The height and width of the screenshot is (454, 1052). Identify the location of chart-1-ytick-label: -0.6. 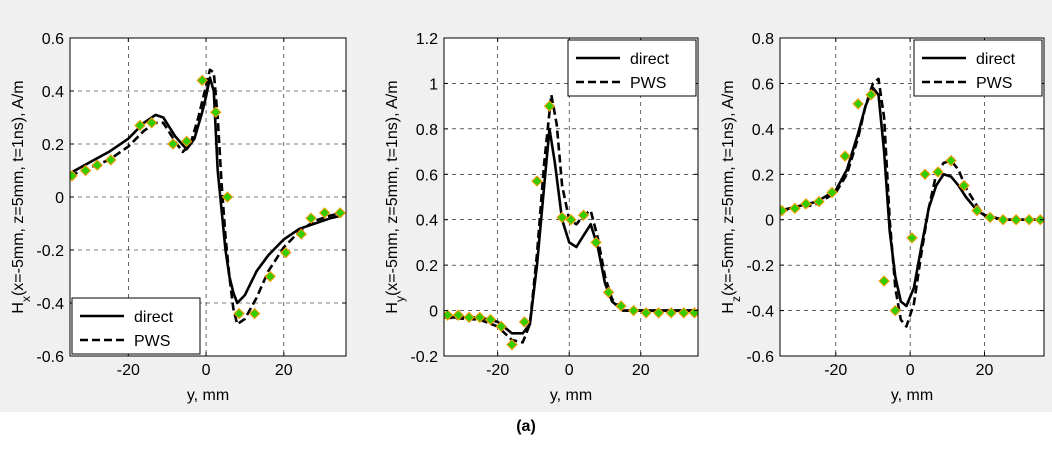
(50, 357).